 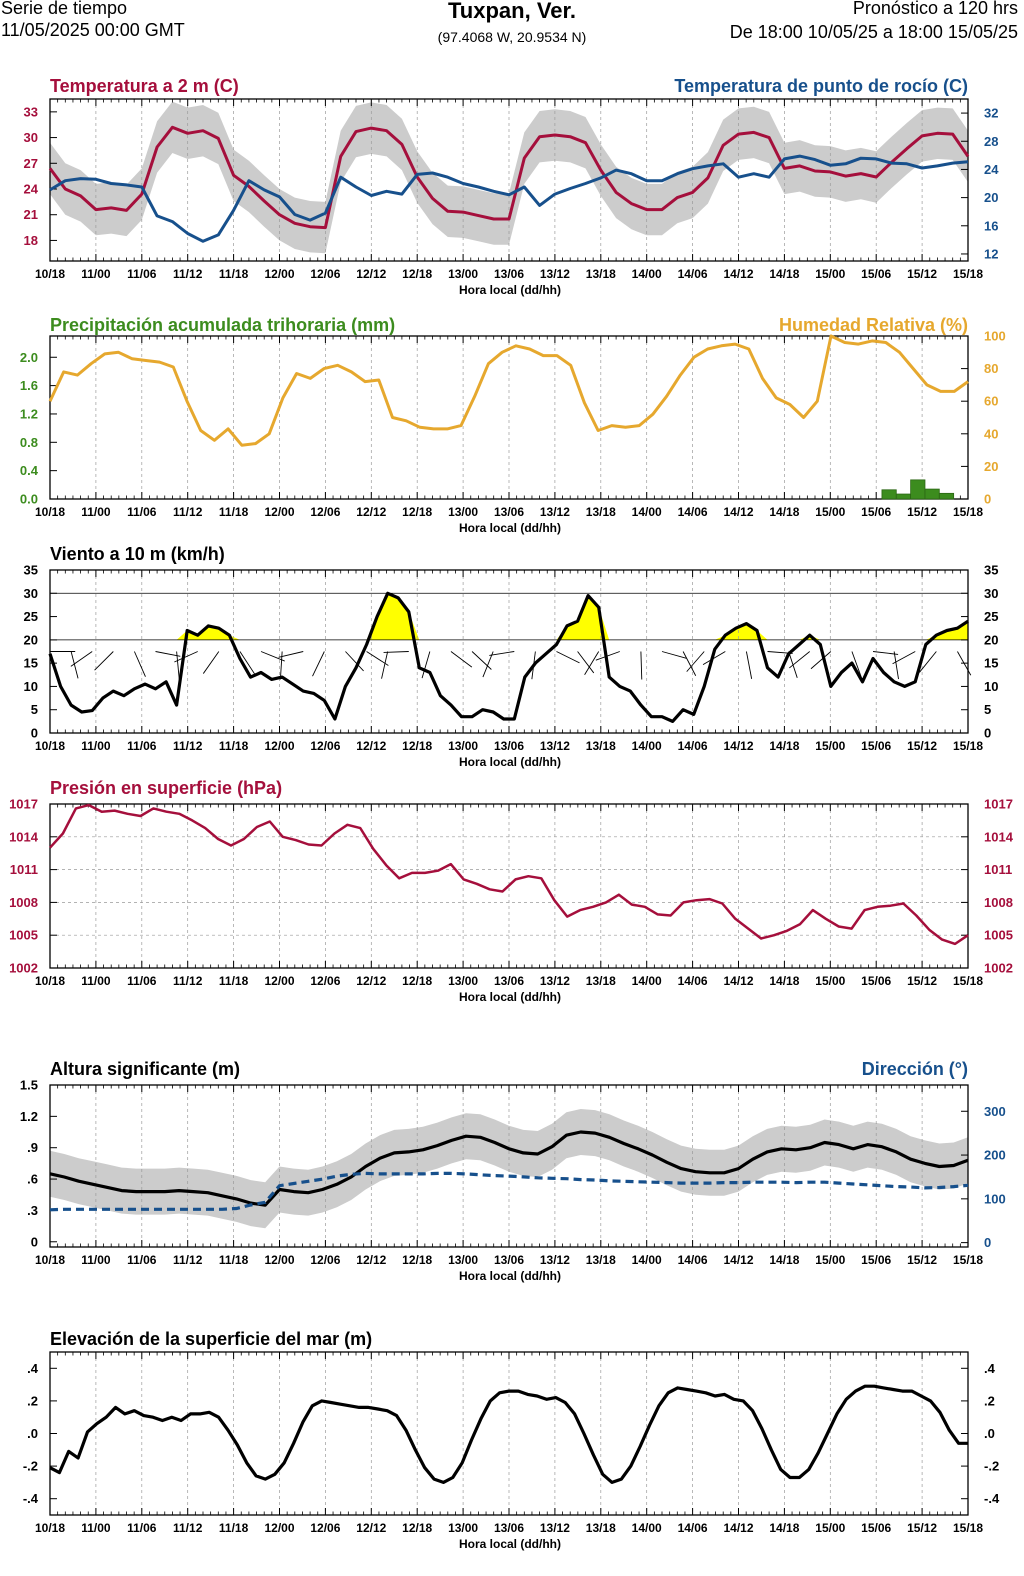 What do you see at coordinates (31, 616) in the screenshot?
I see `y-tick-label-left: 25` at bounding box center [31, 616].